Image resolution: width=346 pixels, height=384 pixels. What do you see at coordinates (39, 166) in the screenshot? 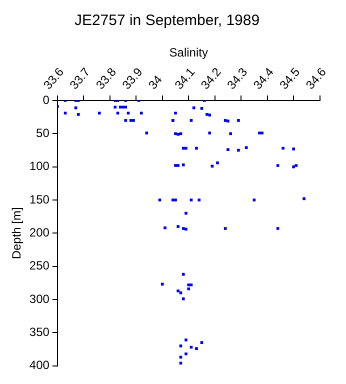
I see `y-tick-label: 100` at bounding box center [39, 166].